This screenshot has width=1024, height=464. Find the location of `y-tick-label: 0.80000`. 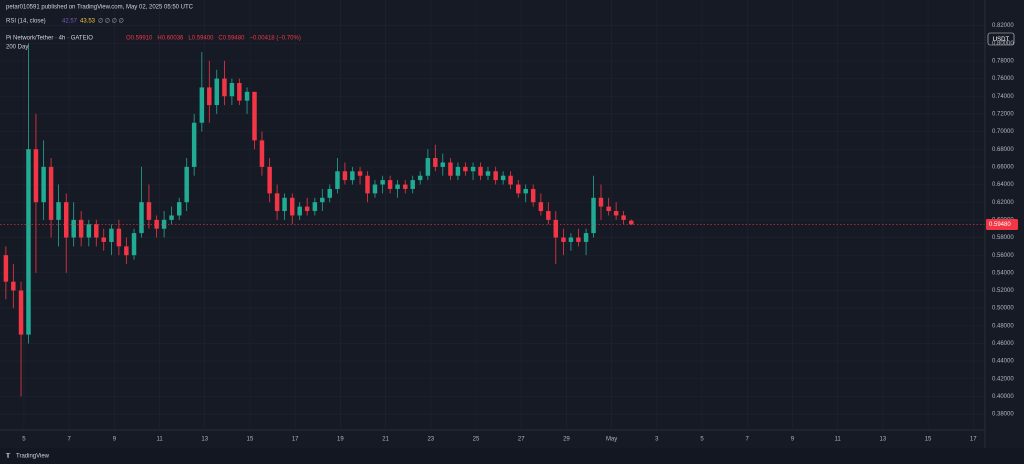

y-tick-label: 0.80000 is located at coordinates (1003, 44).